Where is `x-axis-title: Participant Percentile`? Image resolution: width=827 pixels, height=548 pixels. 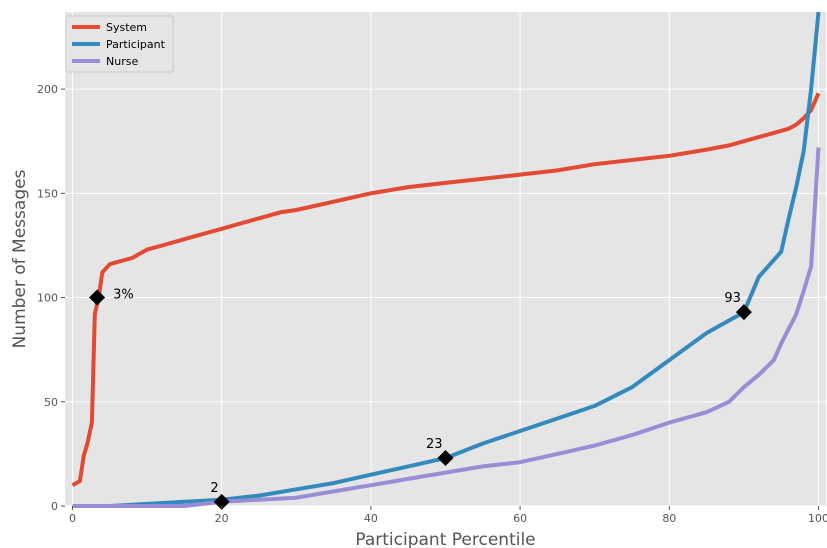 x-axis-title: Participant Percentile is located at coordinates (445, 539).